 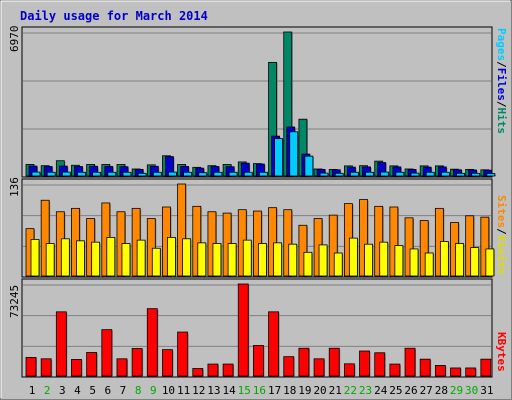 I want to click on x-tick-label: 23, so click(x=365, y=390).